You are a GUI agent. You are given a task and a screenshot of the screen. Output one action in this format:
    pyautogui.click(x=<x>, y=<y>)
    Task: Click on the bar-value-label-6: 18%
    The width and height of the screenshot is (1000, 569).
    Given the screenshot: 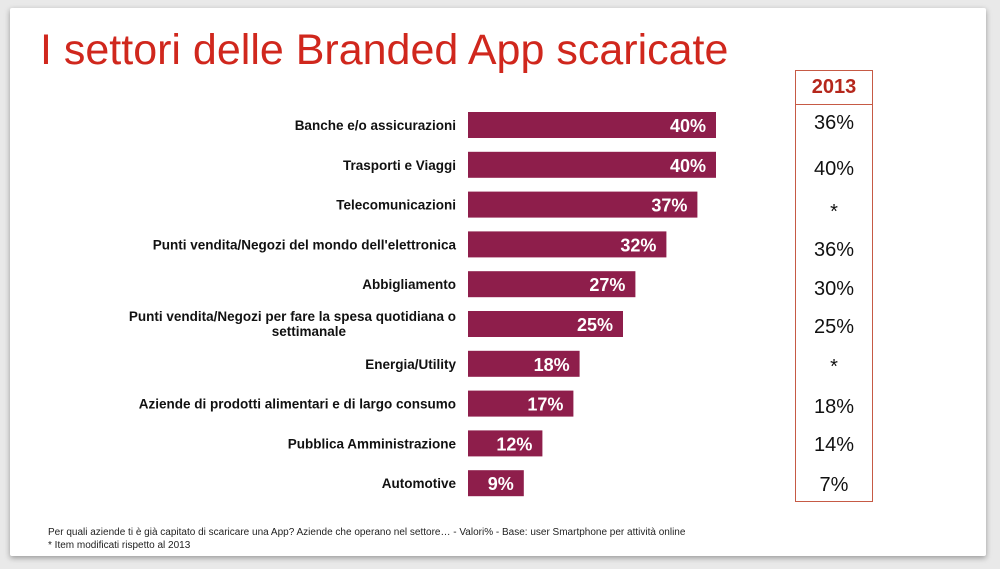 What is the action you would take?
    pyautogui.click(x=552, y=365)
    